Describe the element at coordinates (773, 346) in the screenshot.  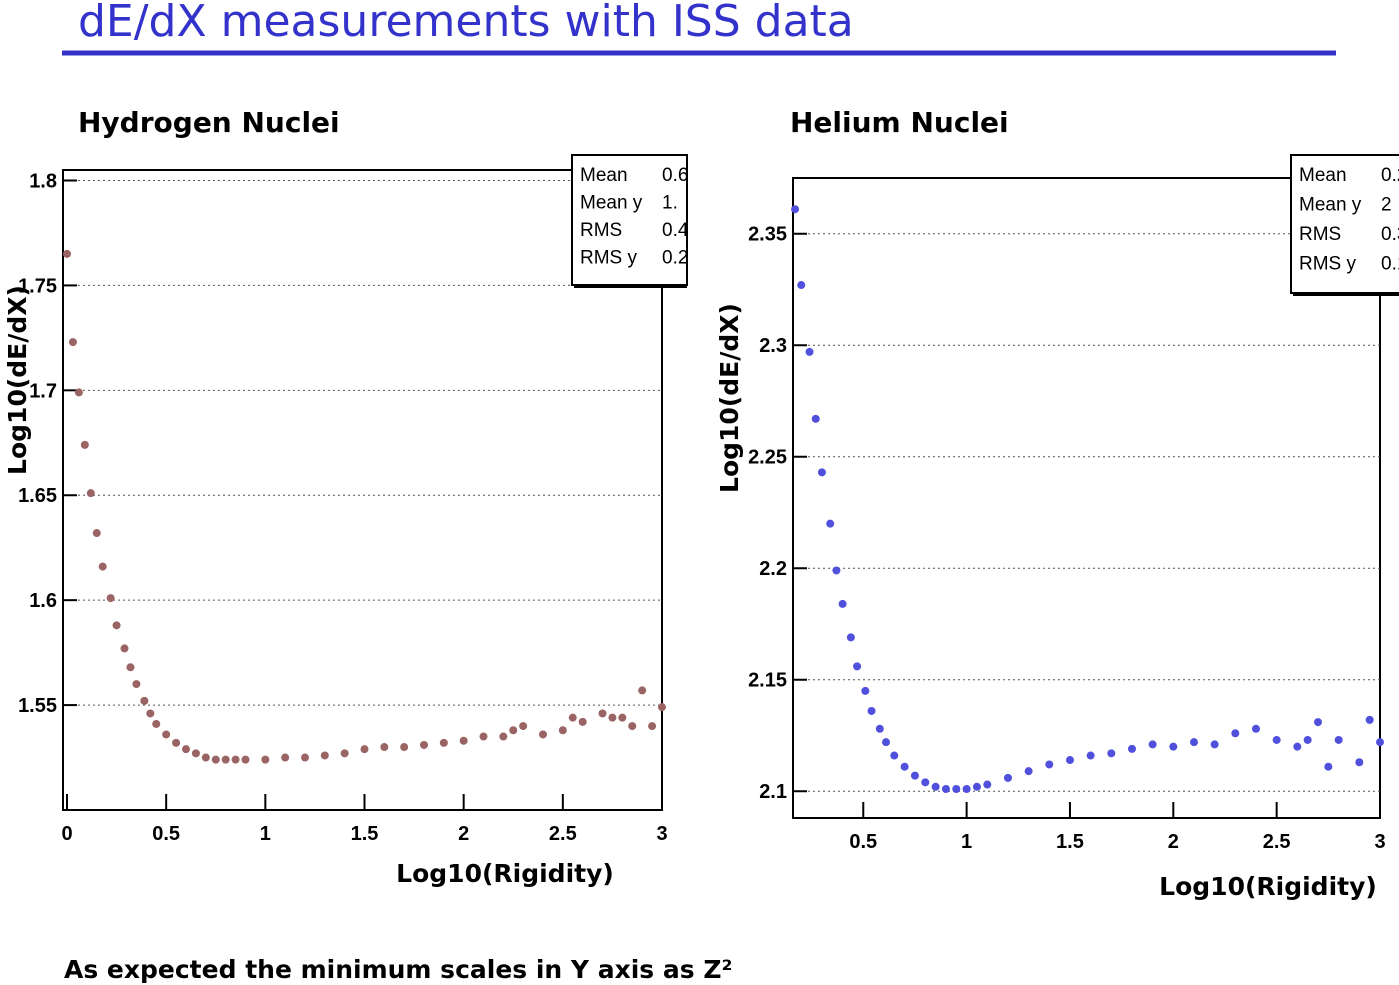
I see `y-tick-label: 2.3` at that location.